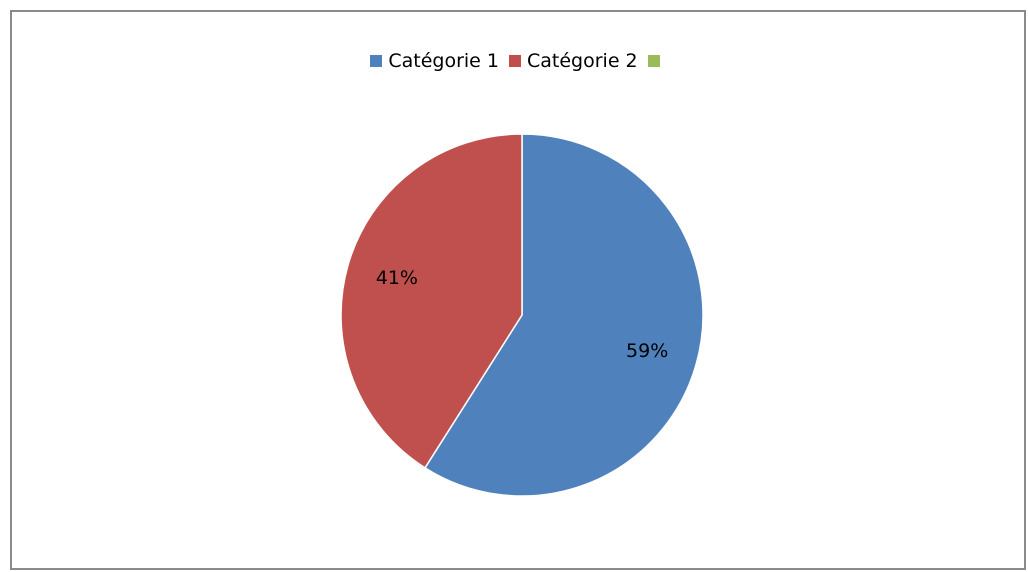 Image resolution: width=1028 pixels, height=572 pixels. Describe the element at coordinates (397, 278) in the screenshot. I see `pie-data-label-2: 41%` at that location.